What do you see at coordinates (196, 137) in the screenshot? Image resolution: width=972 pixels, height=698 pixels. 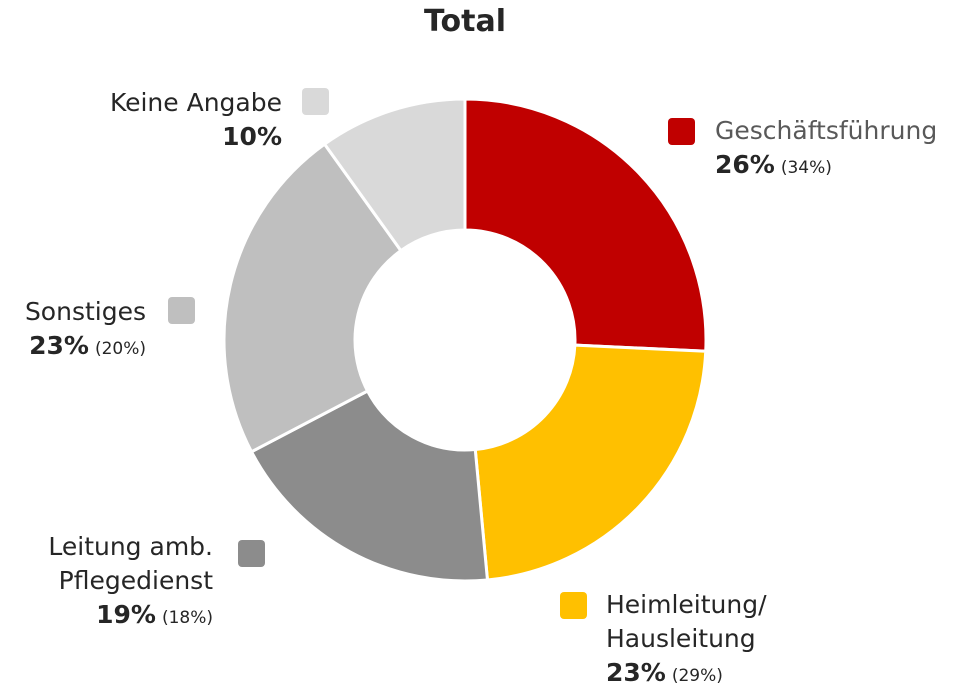 I see `value-line: 10%` at bounding box center [196, 137].